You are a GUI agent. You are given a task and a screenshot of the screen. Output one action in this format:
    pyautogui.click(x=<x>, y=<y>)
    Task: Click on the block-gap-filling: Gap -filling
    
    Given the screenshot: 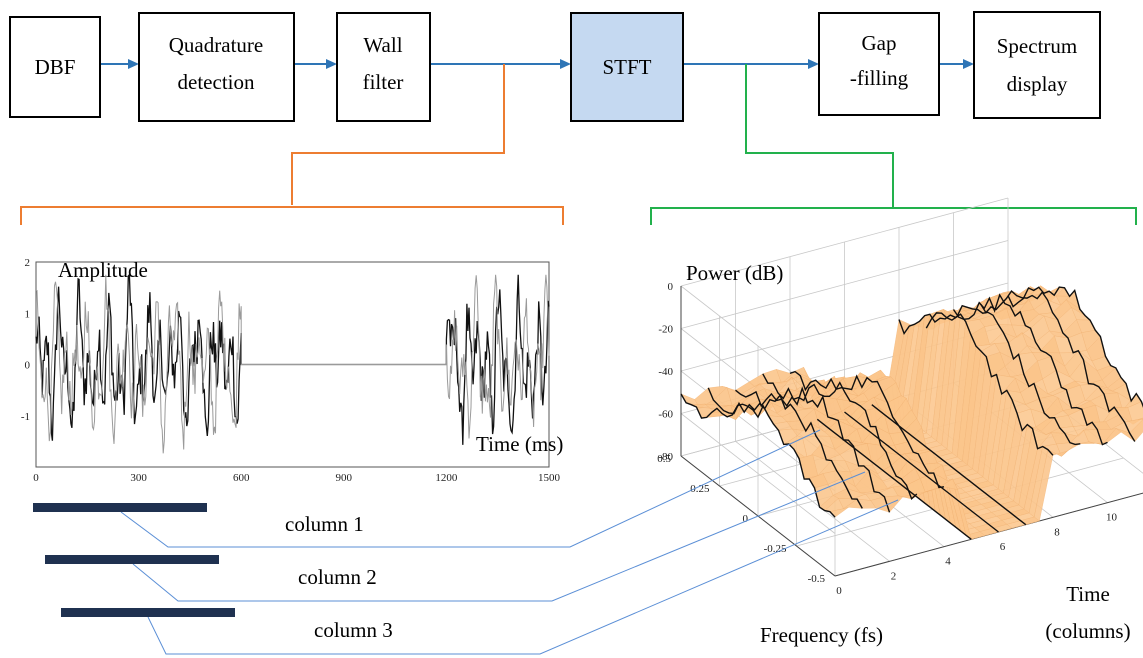 What is the action you would take?
    pyautogui.click(x=879, y=64)
    